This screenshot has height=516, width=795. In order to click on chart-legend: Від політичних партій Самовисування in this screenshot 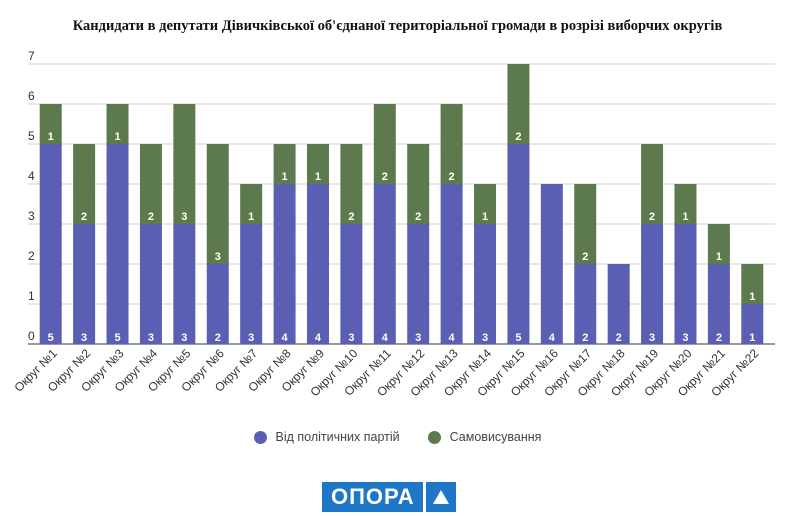, I will do `click(397, 437)`.